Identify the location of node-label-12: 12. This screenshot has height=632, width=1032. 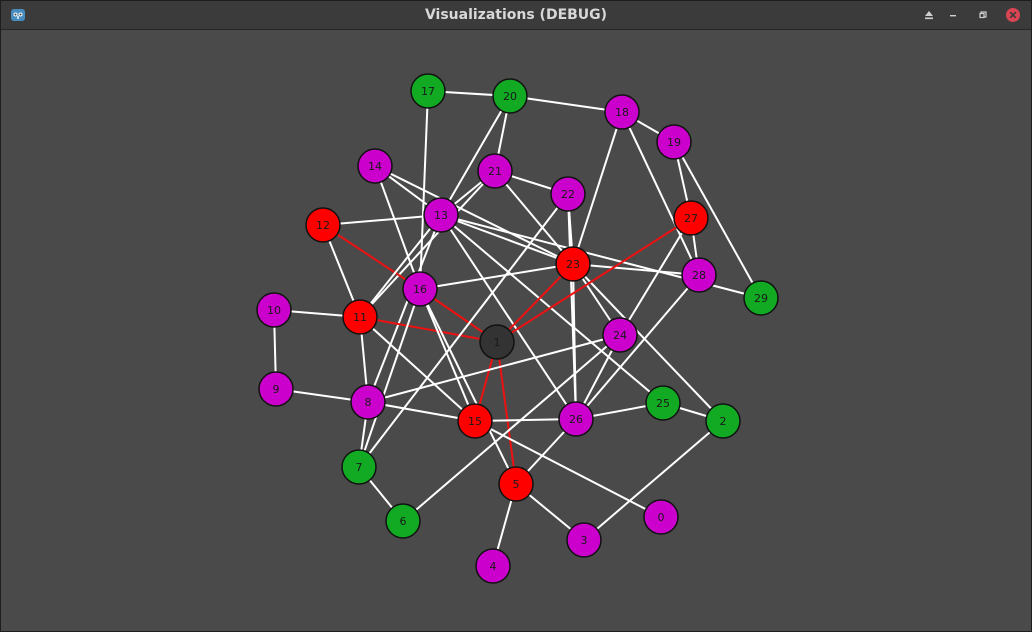
(323, 225).